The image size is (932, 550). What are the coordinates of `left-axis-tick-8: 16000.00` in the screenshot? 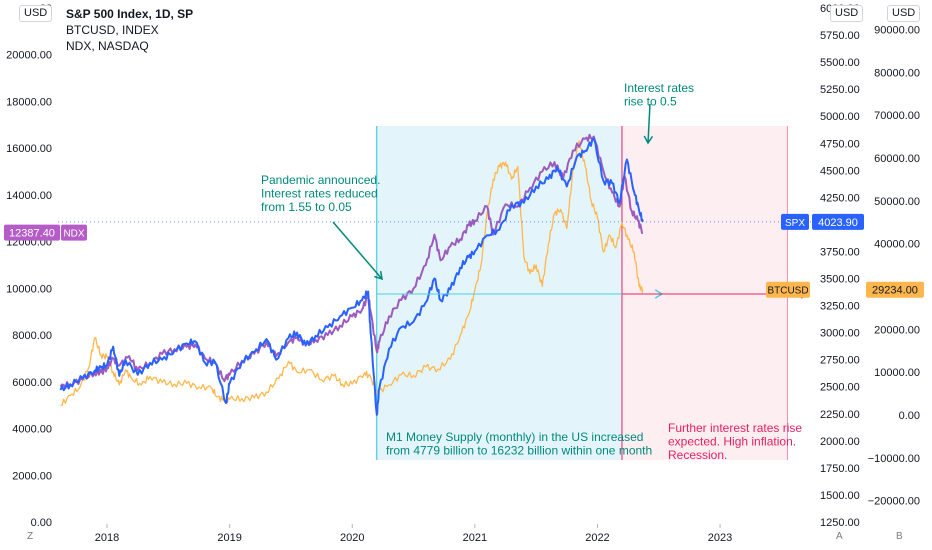 It's located at (29, 149).